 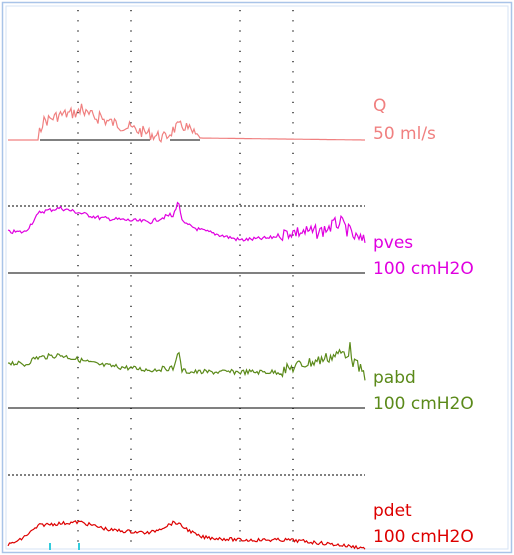 What do you see at coordinates (392, 511) in the screenshot?
I see `channel-name: pdet` at bounding box center [392, 511].